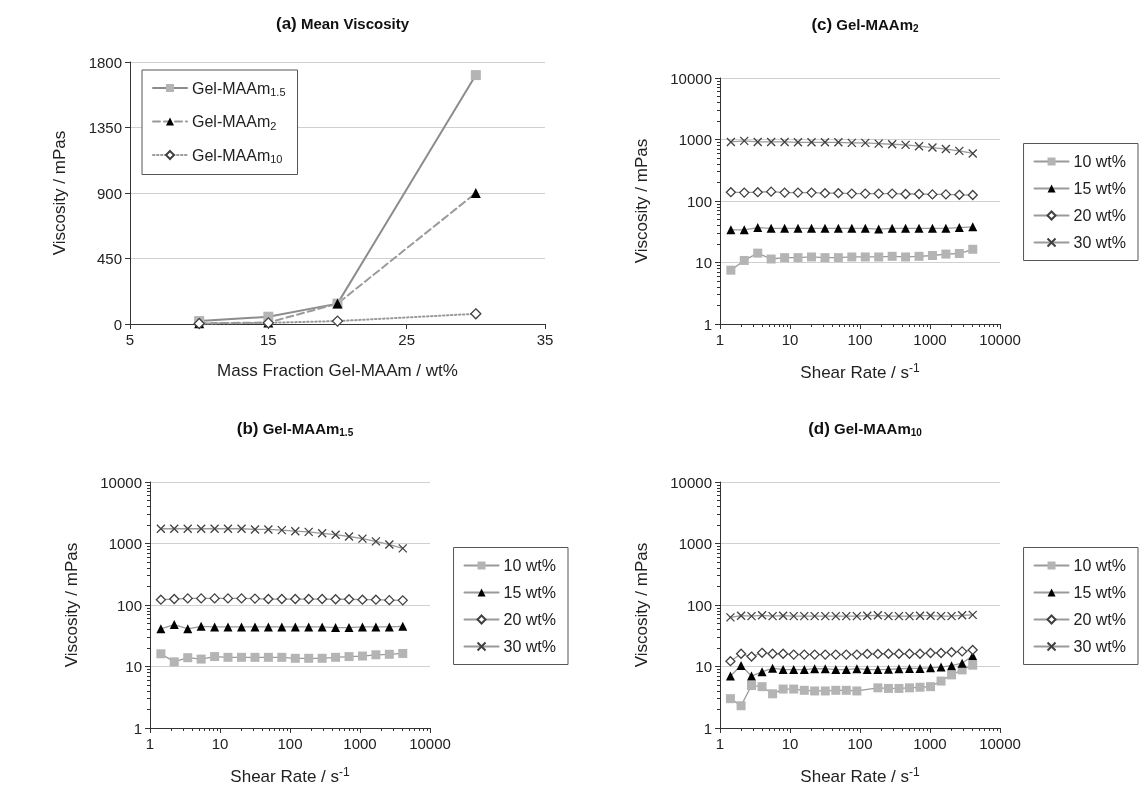  Describe the element at coordinates (337, 370) in the screenshot. I see `x-axis-title: Mass Fraction Gel-MAAm / wt%` at that location.